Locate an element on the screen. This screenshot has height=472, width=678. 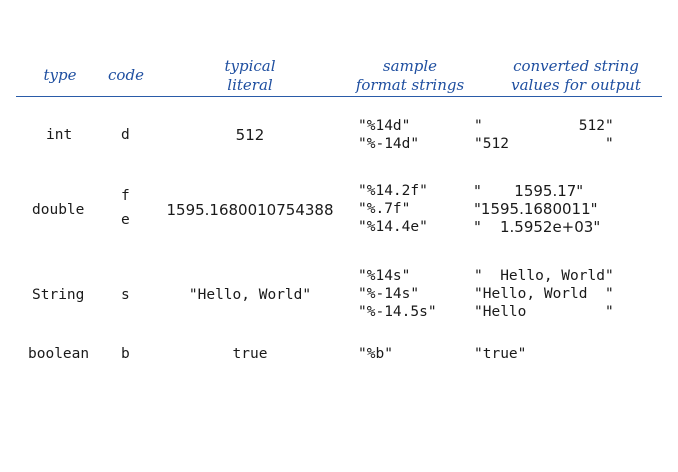
row-boolean-literal: true is located at coordinates (250, 354).